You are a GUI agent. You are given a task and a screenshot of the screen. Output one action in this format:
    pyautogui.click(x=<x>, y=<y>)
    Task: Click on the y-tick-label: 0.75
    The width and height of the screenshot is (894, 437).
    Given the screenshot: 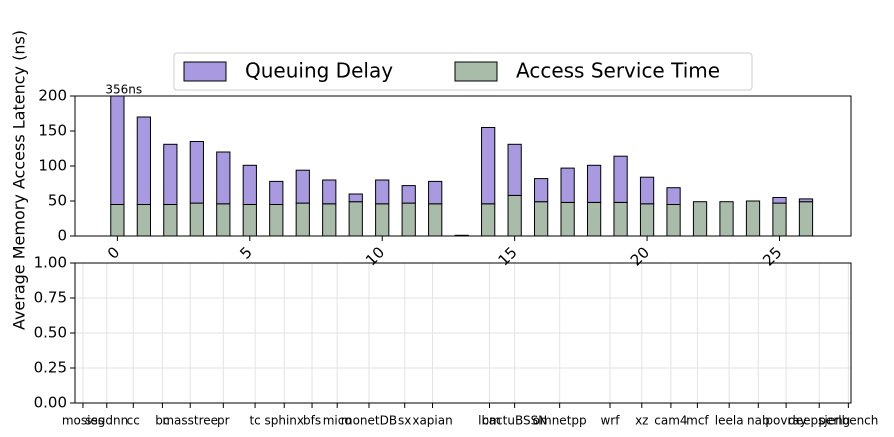 What is the action you would take?
    pyautogui.click(x=50, y=298)
    